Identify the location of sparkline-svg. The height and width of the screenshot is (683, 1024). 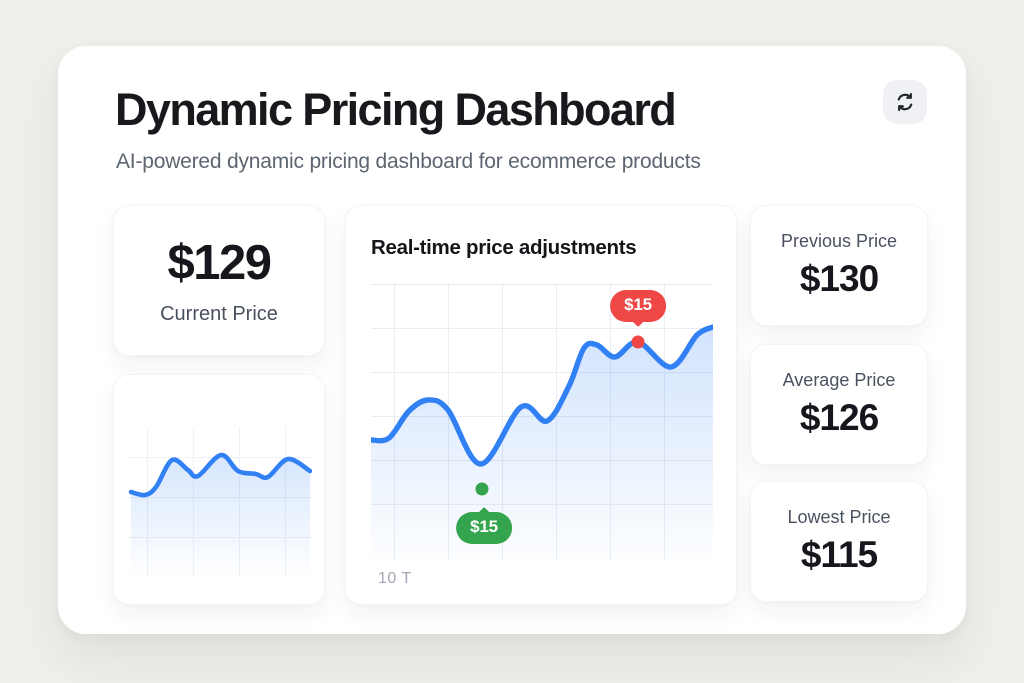
(220, 514).